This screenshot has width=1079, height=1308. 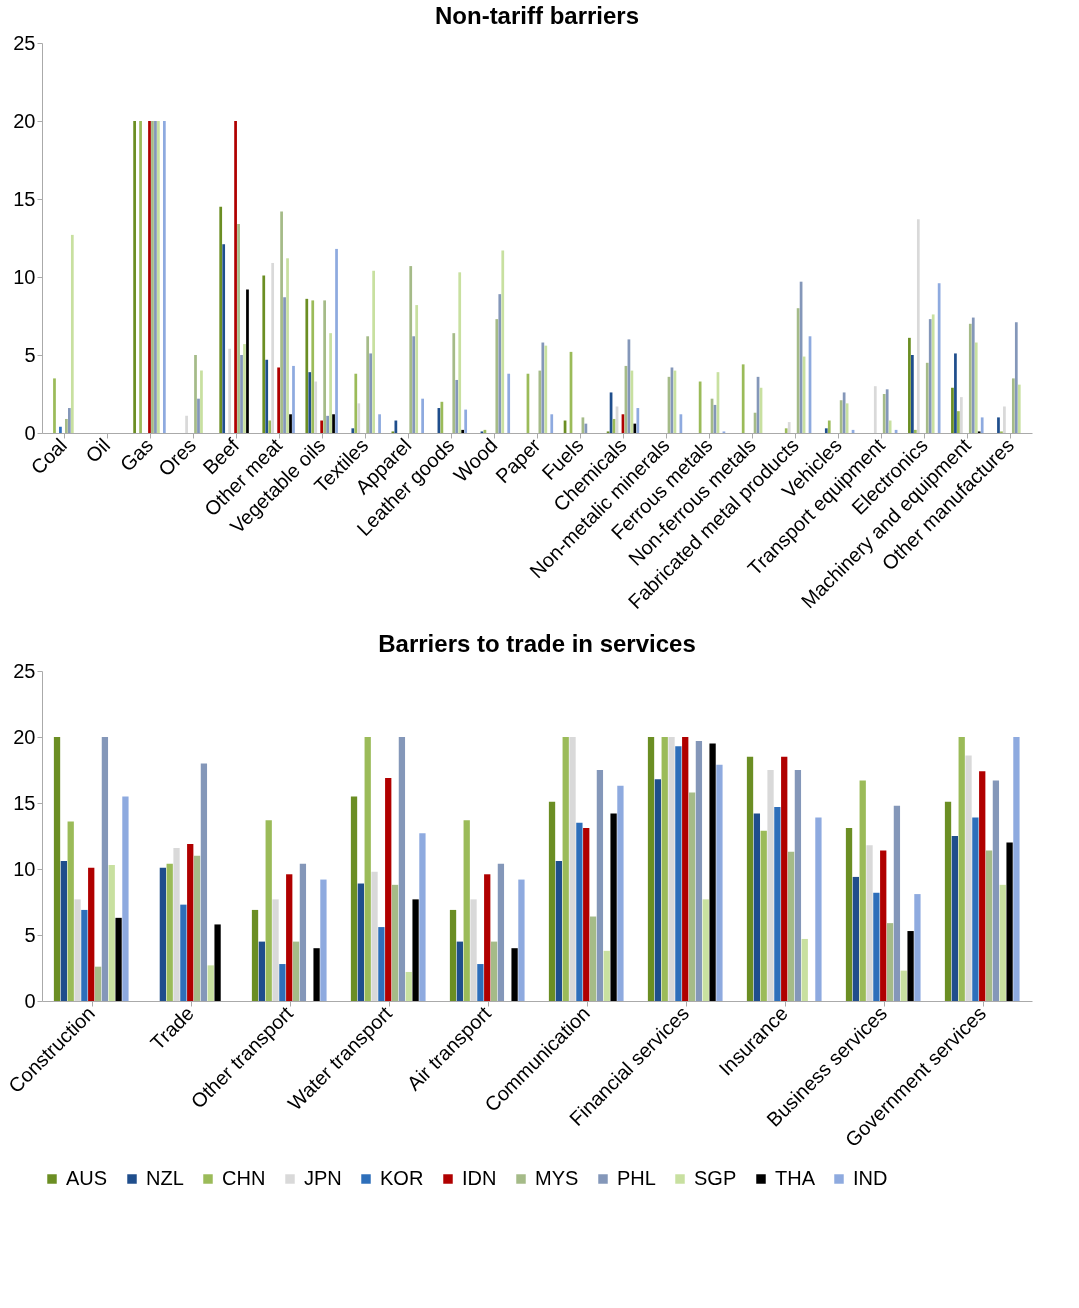 What do you see at coordinates (323, 1178) in the screenshot?
I see `legend-label: JPN` at bounding box center [323, 1178].